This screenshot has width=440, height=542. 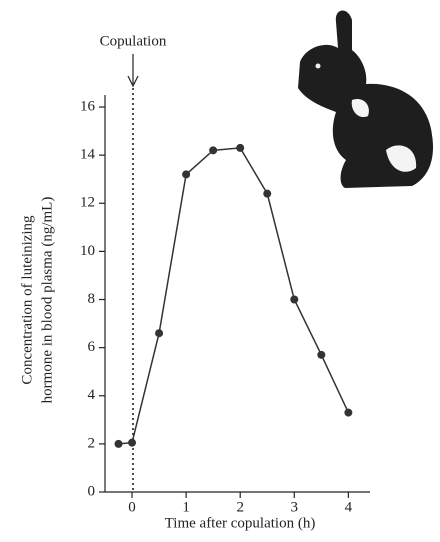 What do you see at coordinates (92, 395) in the screenshot?
I see `y-tick-label: 4` at bounding box center [92, 395].